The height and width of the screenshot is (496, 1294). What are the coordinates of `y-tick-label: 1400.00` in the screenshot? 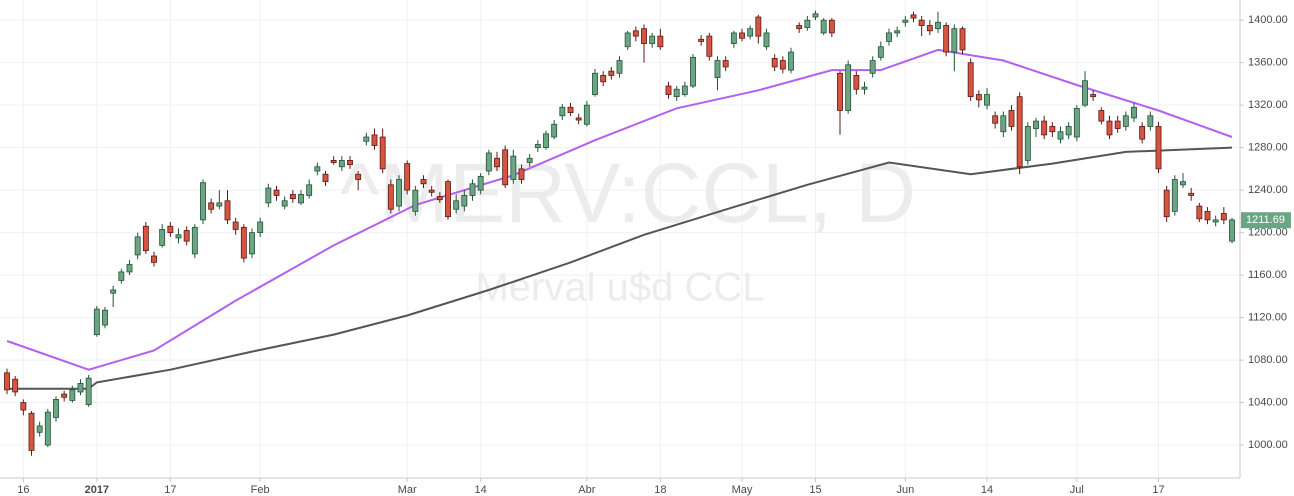 It's located at (1268, 20).